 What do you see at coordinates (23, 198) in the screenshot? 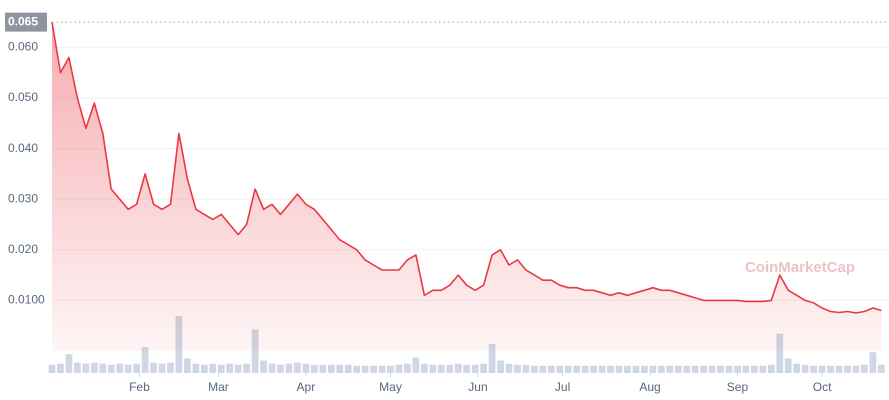
I see `y-tick-label: 0.030` at bounding box center [23, 198].